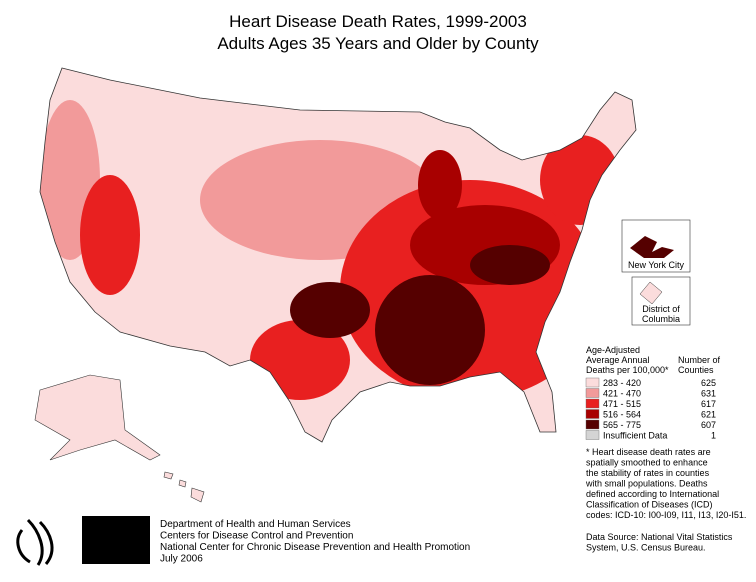 This screenshot has height=582, width=756. Describe the element at coordinates (652, 247) in the screenshot. I see `nyc-shape` at that location.